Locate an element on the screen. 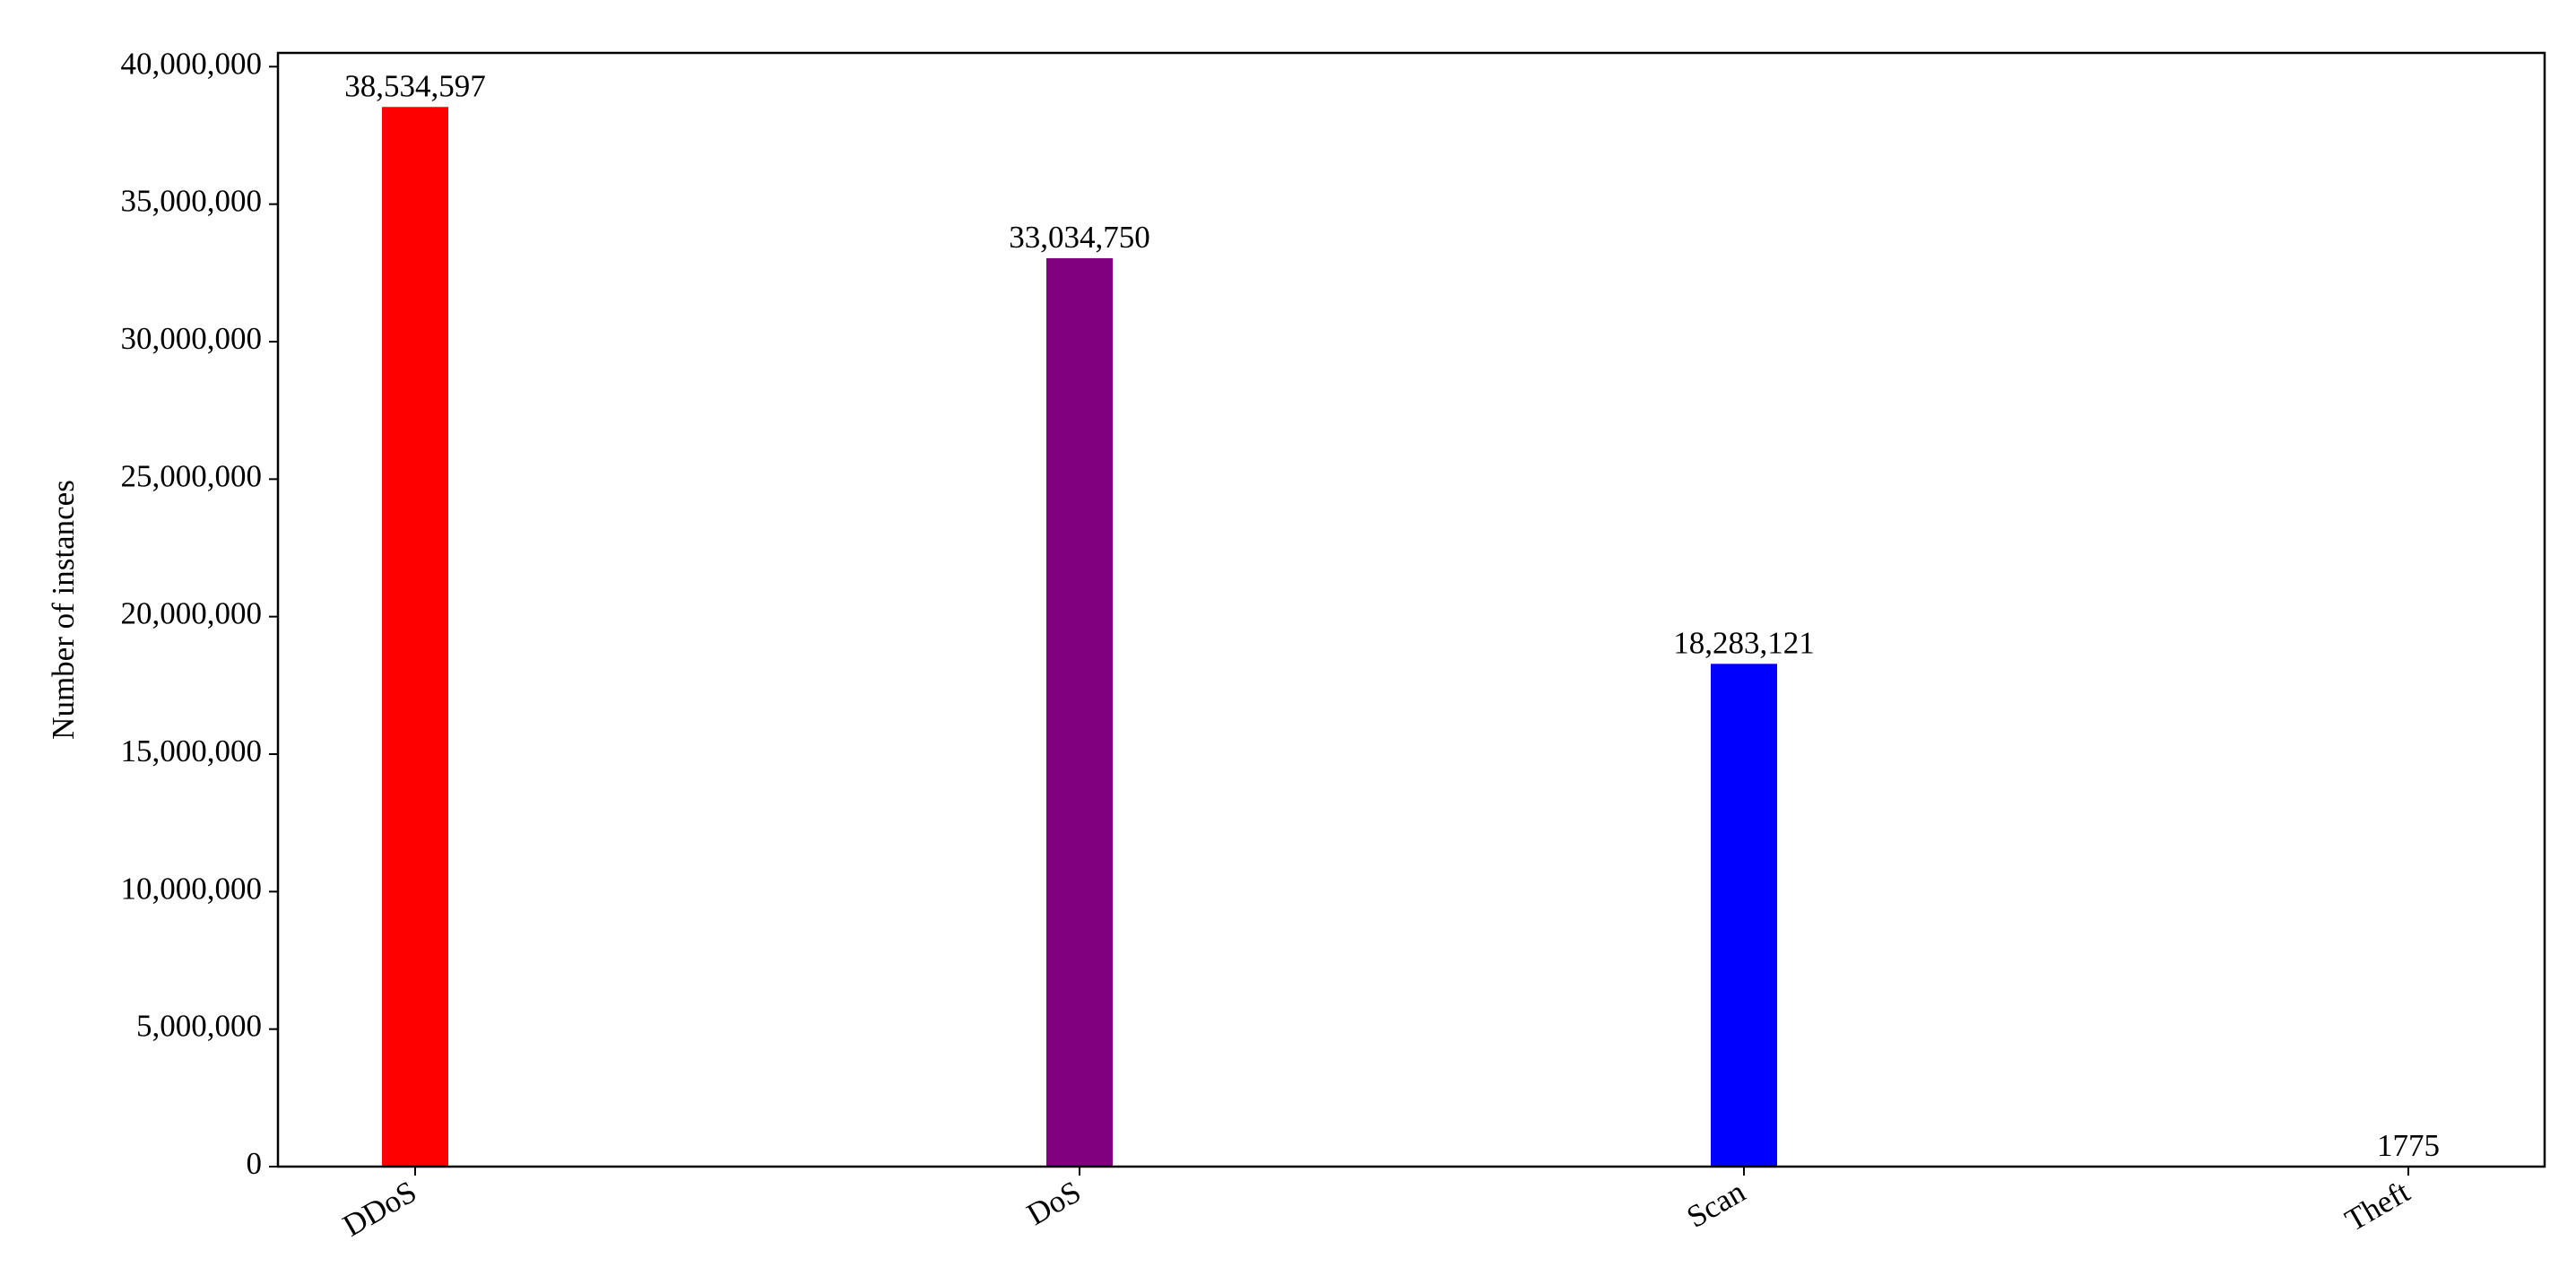 The height and width of the screenshot is (1276, 2576). value-label: 33,034,750 is located at coordinates (1079, 238).